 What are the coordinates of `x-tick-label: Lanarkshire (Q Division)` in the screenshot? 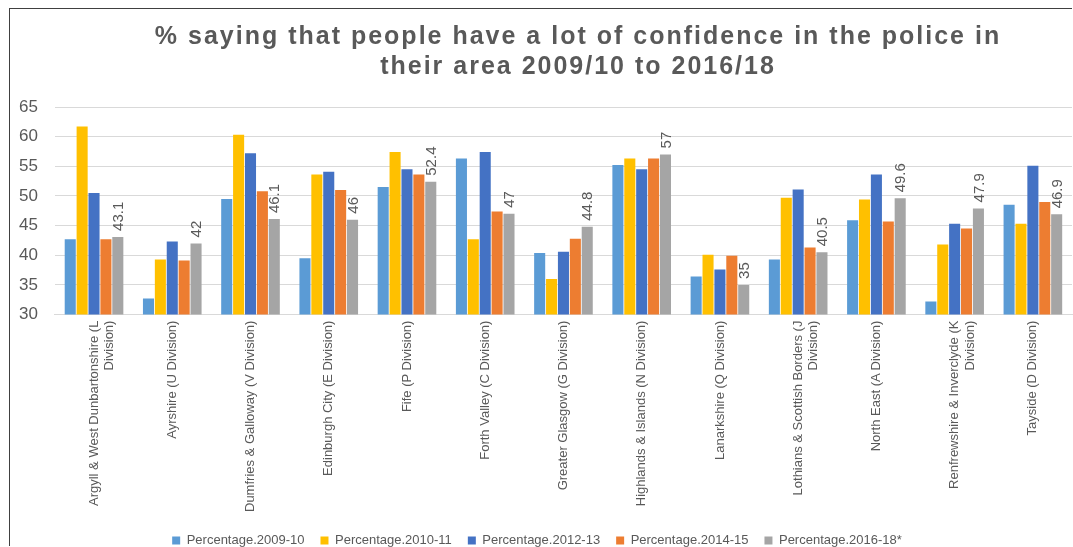 It's located at (719, 390).